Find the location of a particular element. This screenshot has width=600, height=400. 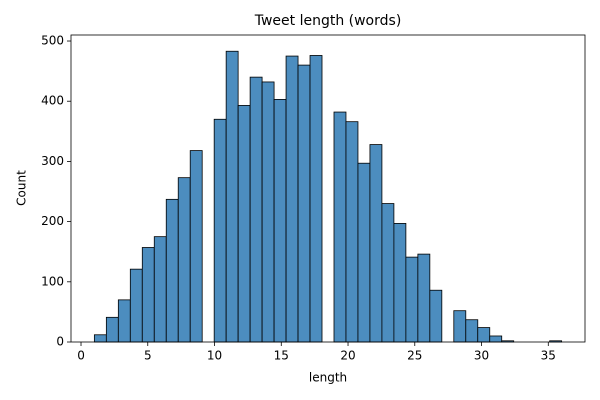

y-axis-label: Count is located at coordinates (22, 188).